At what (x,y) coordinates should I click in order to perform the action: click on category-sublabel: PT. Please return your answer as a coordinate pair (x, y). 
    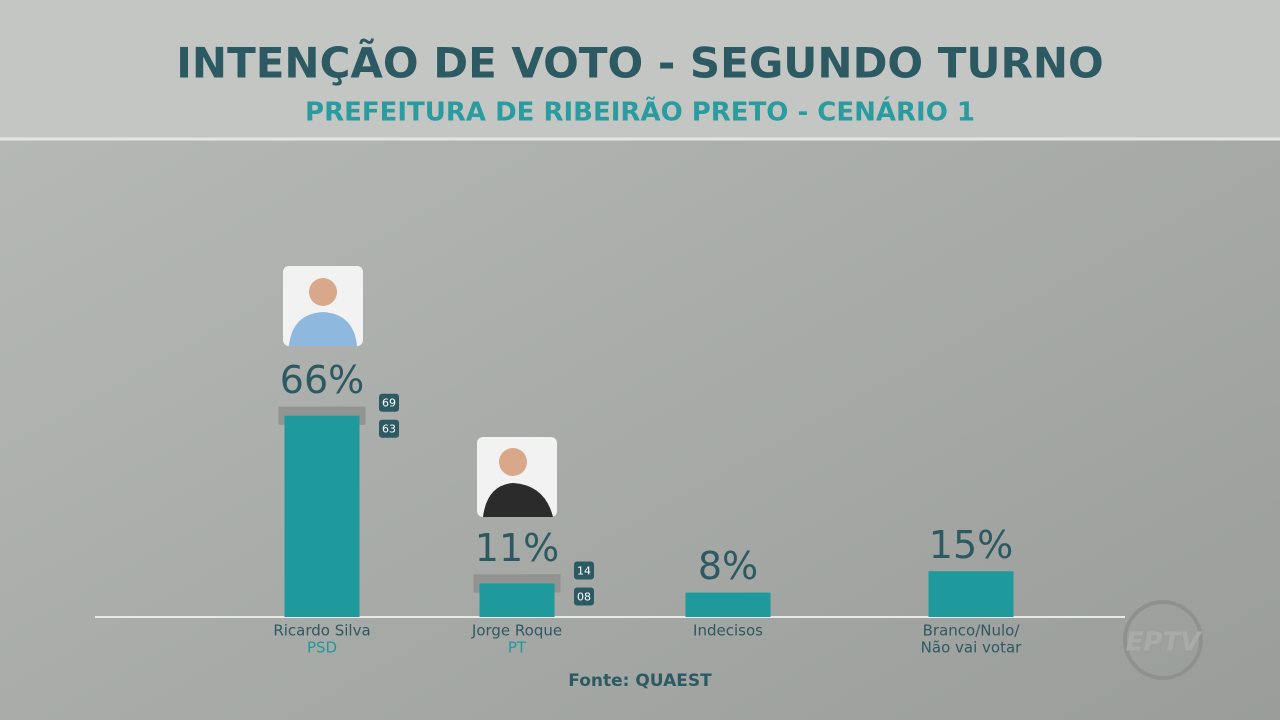
    Looking at the image, I should click on (517, 648).